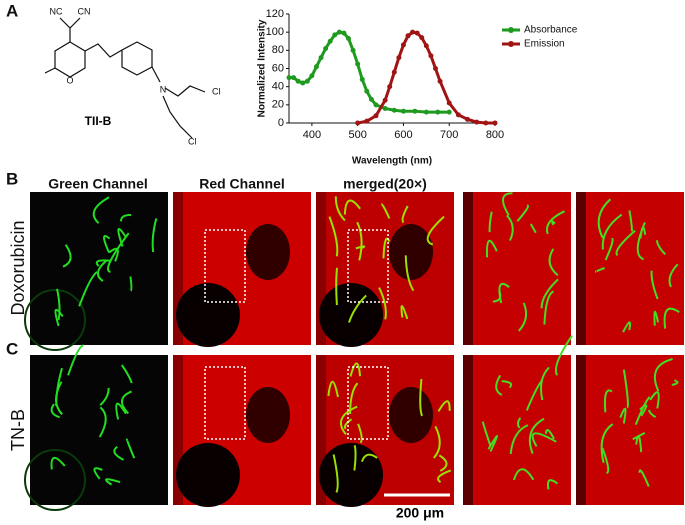 This screenshot has width=685, height=525. What do you see at coordinates (392, 161) in the screenshot?
I see `x-axis-label: Wavelength (nm)` at bounding box center [392, 161].